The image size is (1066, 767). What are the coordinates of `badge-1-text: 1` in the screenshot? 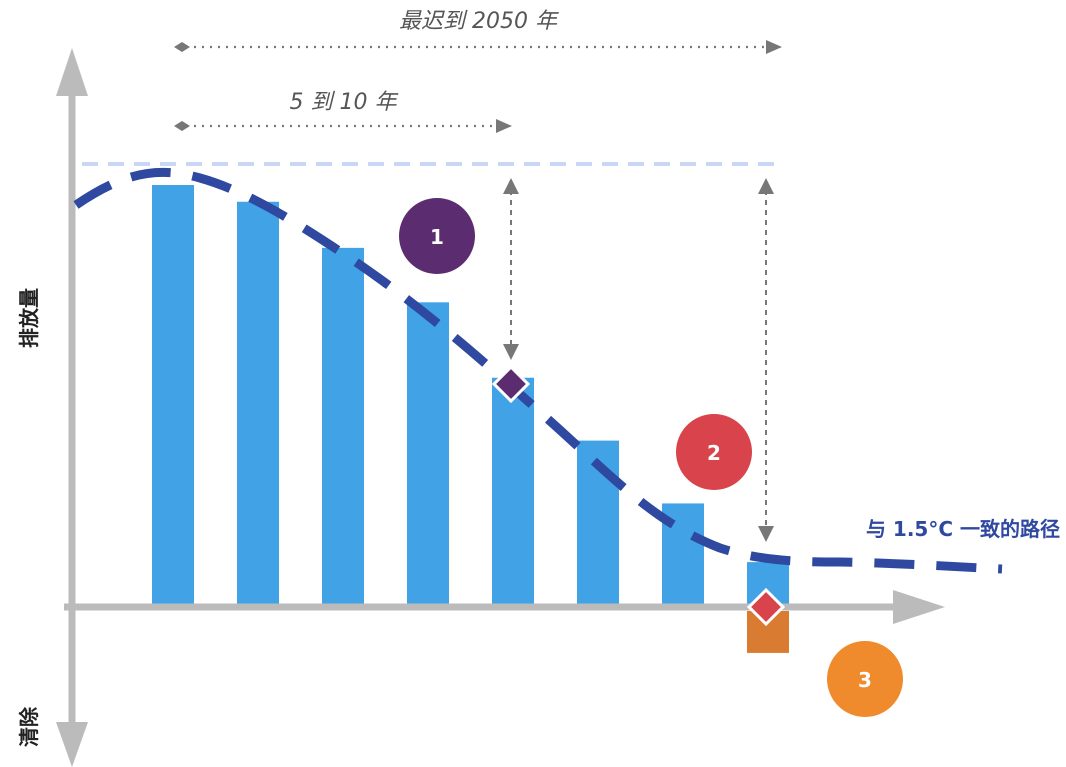 It's located at (437, 237).